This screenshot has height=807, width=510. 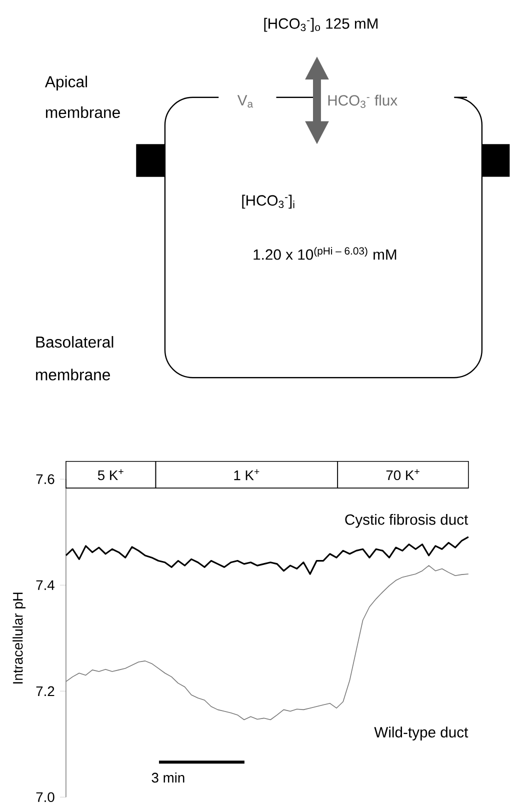 What do you see at coordinates (45, 585) in the screenshot?
I see `y-tick-label: 7.4` at bounding box center [45, 585].